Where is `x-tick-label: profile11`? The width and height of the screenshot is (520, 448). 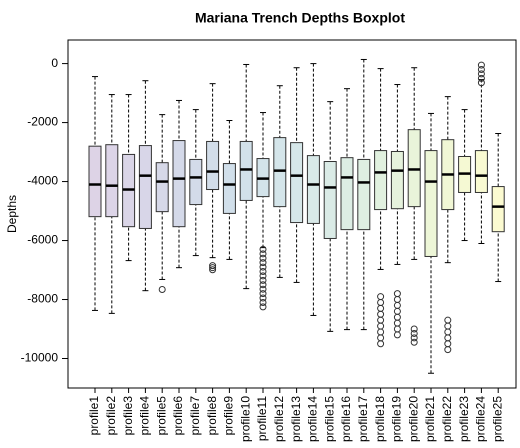
x-tick-label: profile11 is located at coordinates (262, 418).